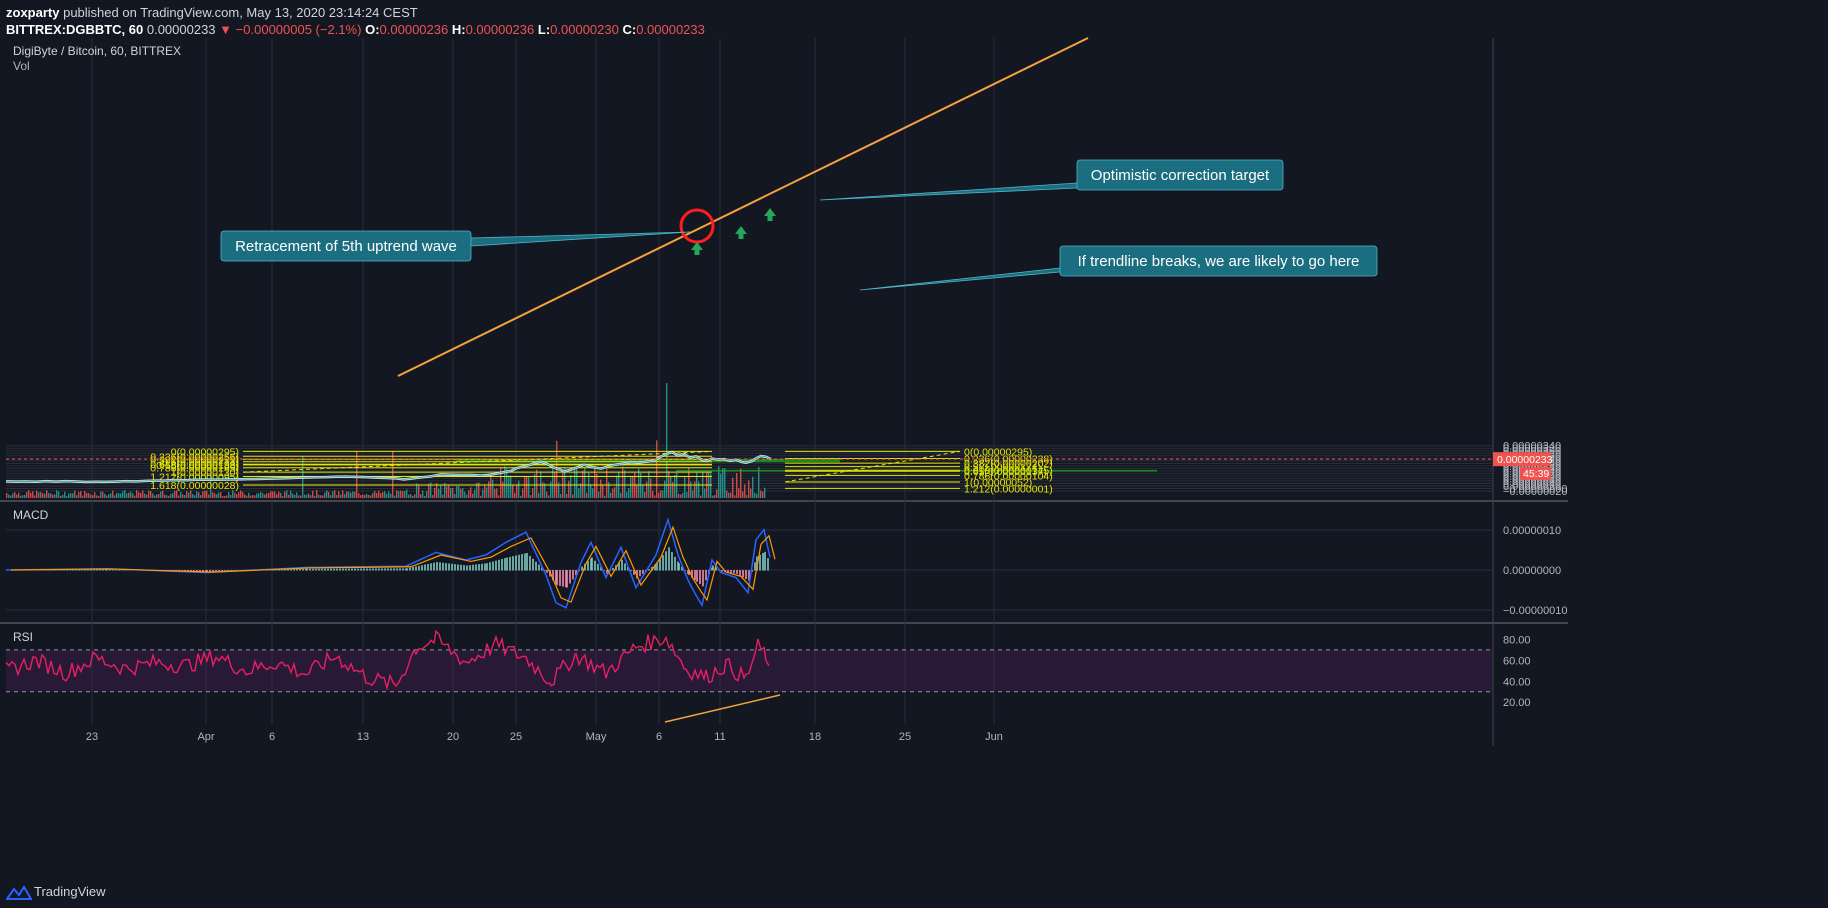  Describe the element at coordinates (194, 486) in the screenshot. I see `fib-label-left: 1.618(0.00000028)` at that location.